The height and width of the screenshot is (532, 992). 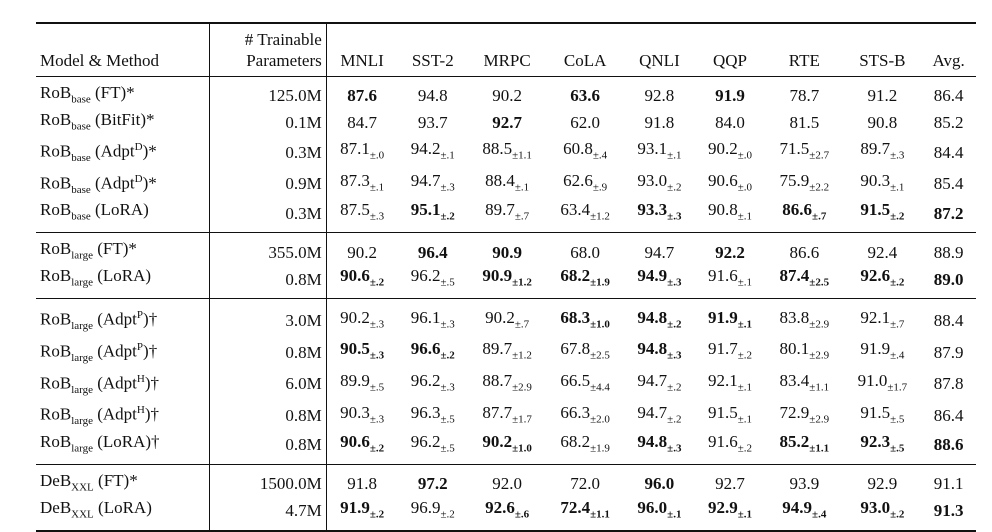 What do you see at coordinates (497, 149) in the screenshot?
I see `score: 88.5` at bounding box center [497, 149].